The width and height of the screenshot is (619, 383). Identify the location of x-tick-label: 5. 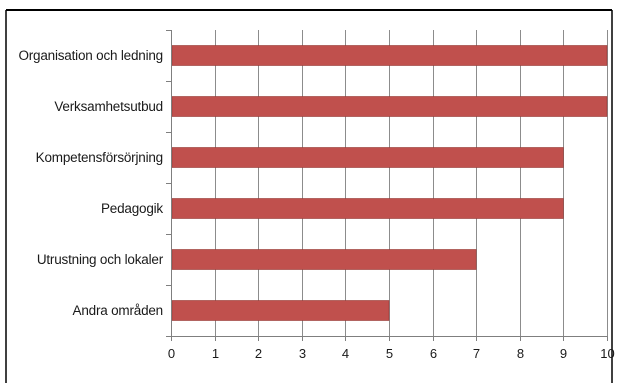
(389, 353).